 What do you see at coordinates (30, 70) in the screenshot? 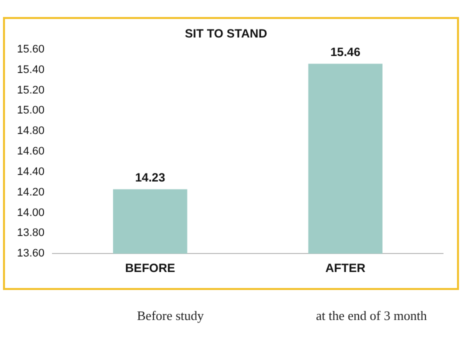
I see `y-tick-label: 15.40` at bounding box center [30, 70].